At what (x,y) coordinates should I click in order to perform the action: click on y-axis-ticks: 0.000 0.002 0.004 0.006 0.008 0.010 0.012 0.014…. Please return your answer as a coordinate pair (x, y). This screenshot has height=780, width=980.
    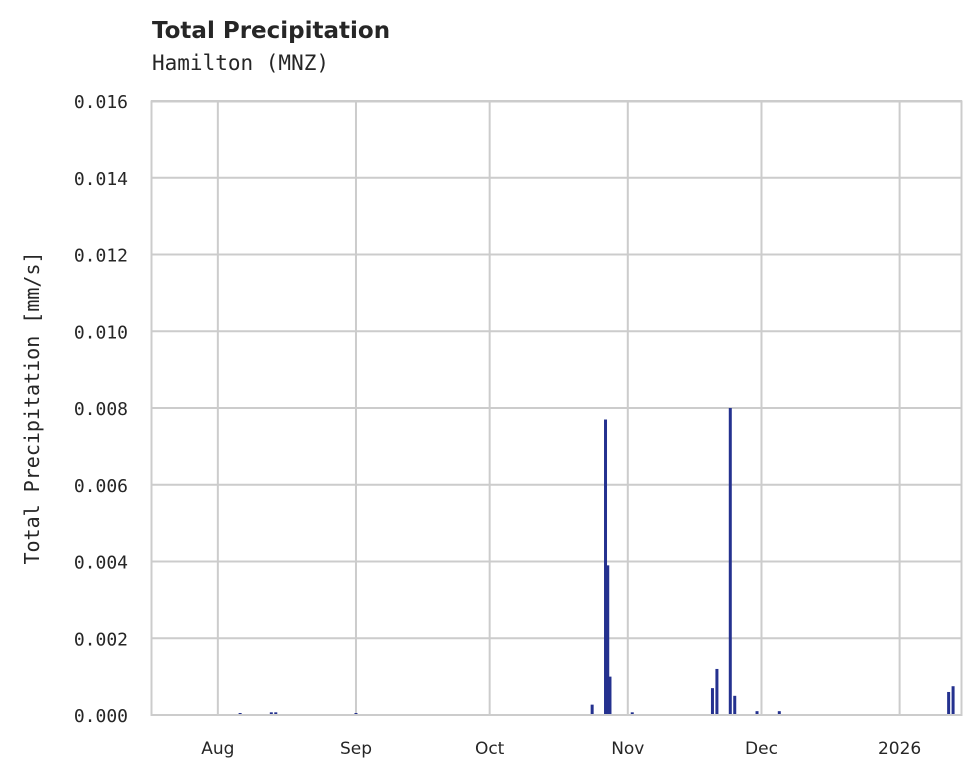
    Looking at the image, I should click on (101, 409).